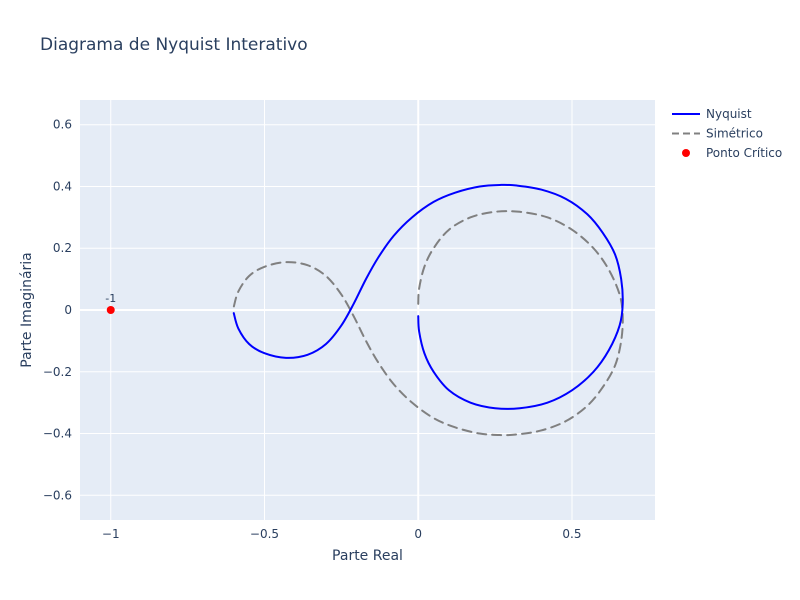 The image size is (800, 600). I want to click on legend-item-sim-trico: Simétrico, so click(717, 134).